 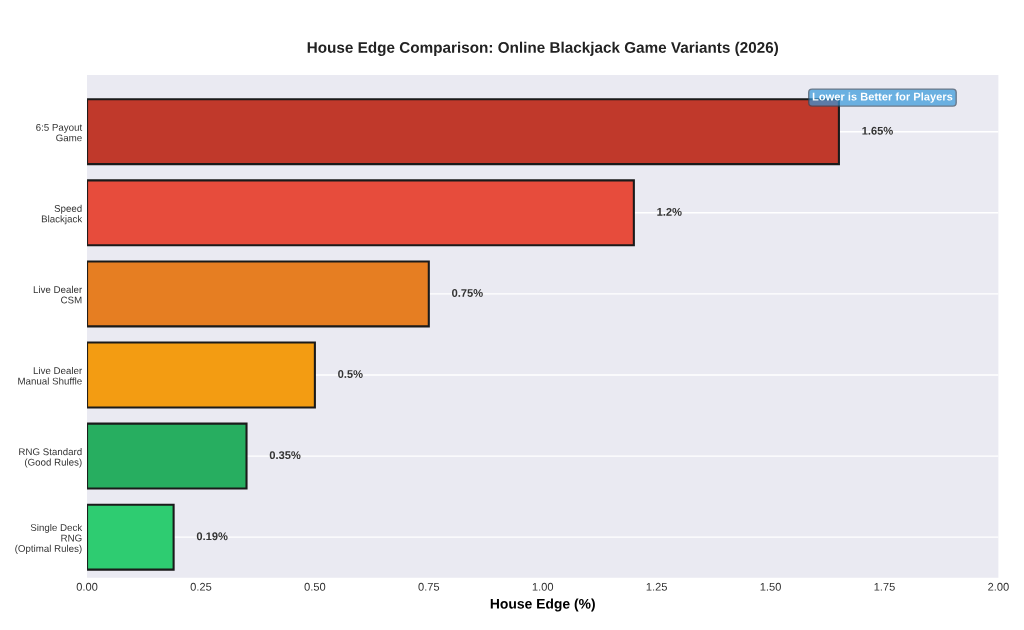 What do you see at coordinates (350, 374) in the screenshot?
I see `data-label: 0.5%` at bounding box center [350, 374].